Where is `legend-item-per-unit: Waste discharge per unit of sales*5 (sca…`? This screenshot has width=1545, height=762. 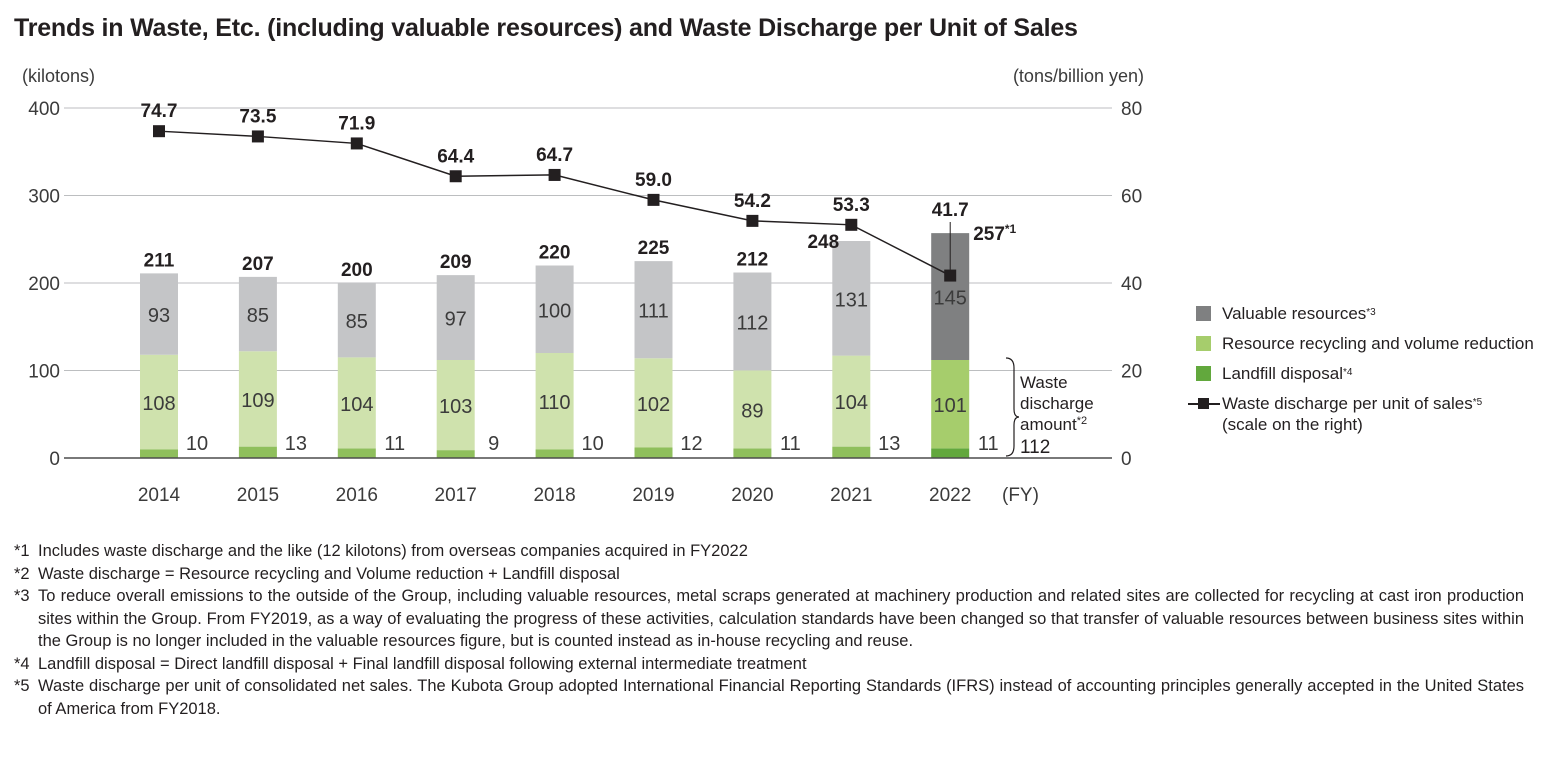 legend-item-per-unit: Waste discharge per unit of sales*5 (sca… is located at coordinates (1362, 414).